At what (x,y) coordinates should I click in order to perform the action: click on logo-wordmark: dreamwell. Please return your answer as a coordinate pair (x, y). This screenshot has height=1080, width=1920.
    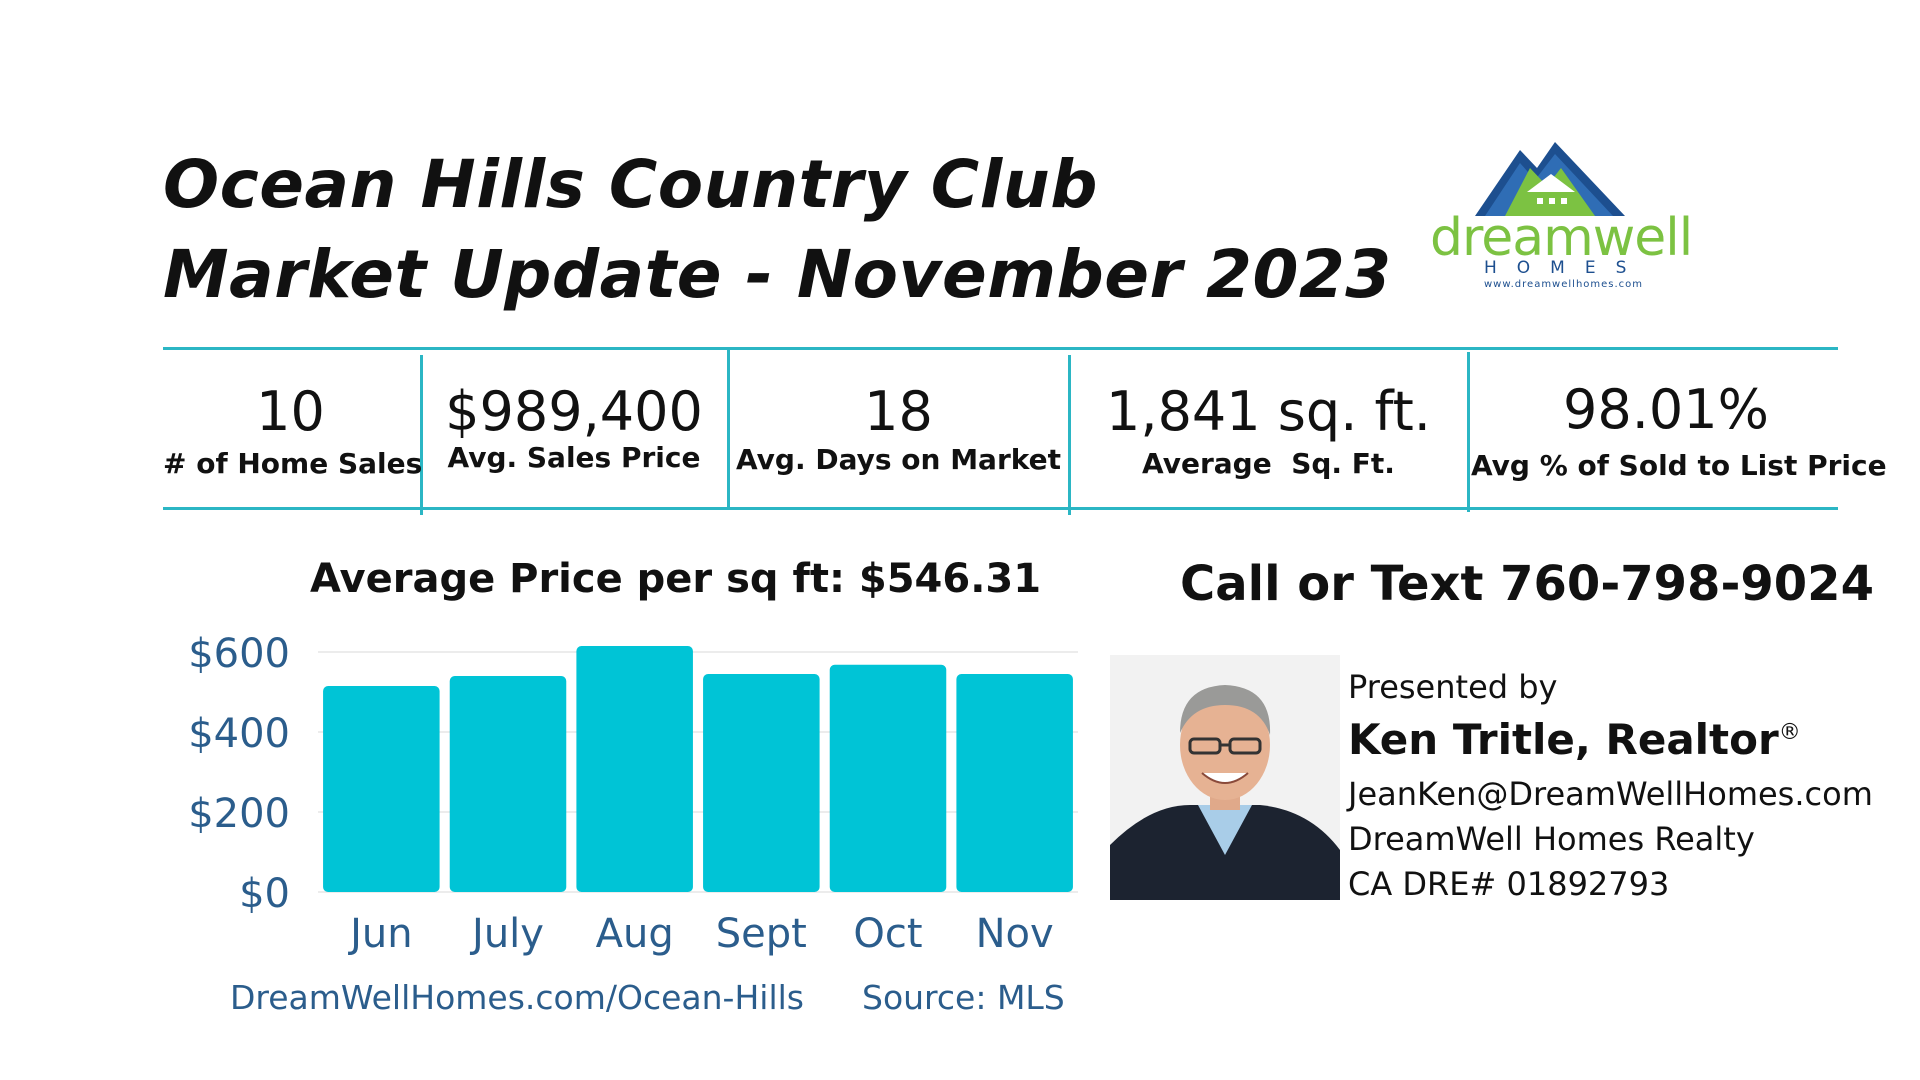
    Looking at the image, I should click on (1561, 238).